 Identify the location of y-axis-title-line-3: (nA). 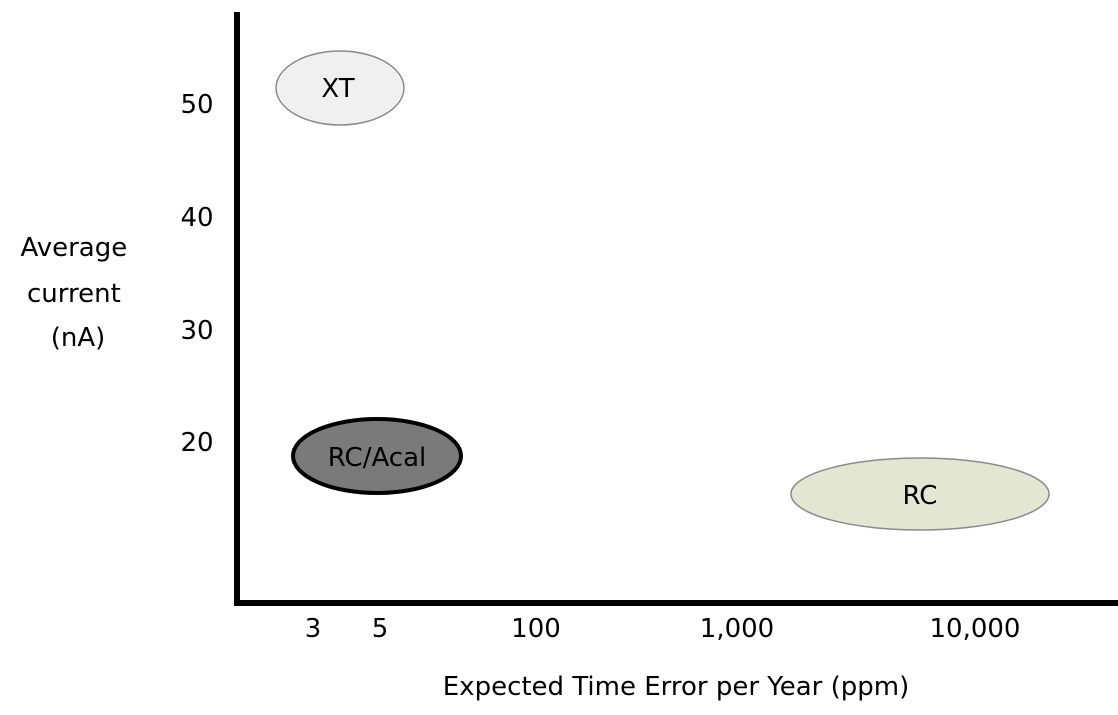
(78, 338).